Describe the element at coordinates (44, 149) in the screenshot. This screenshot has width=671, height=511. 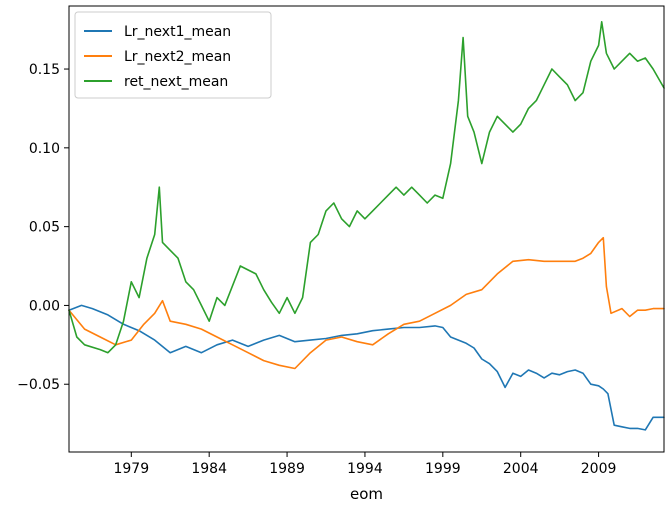
I see `y-tick-label: 0.10` at that location.